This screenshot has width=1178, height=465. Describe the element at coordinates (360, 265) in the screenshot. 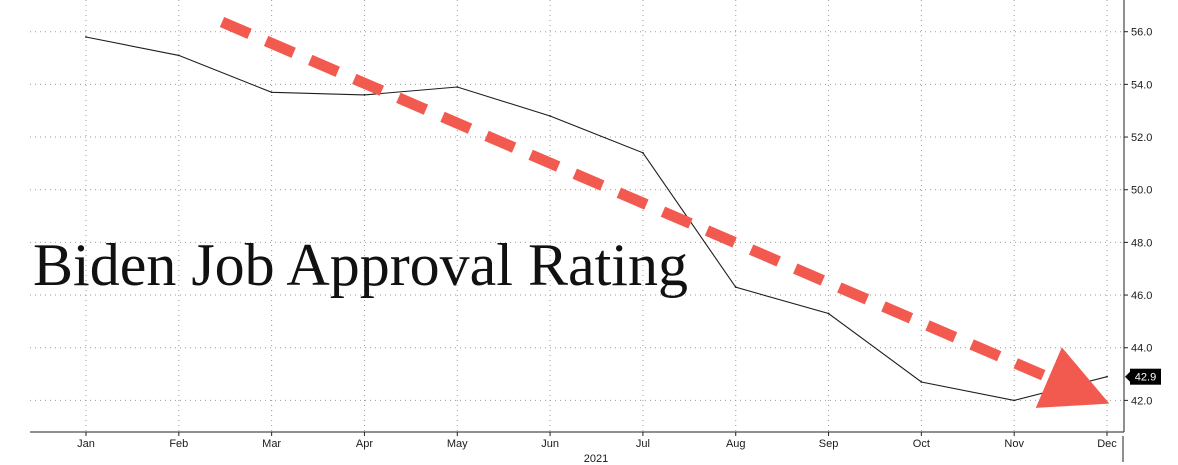

I see `chart-title: Biden Job Approval Rating` at that location.